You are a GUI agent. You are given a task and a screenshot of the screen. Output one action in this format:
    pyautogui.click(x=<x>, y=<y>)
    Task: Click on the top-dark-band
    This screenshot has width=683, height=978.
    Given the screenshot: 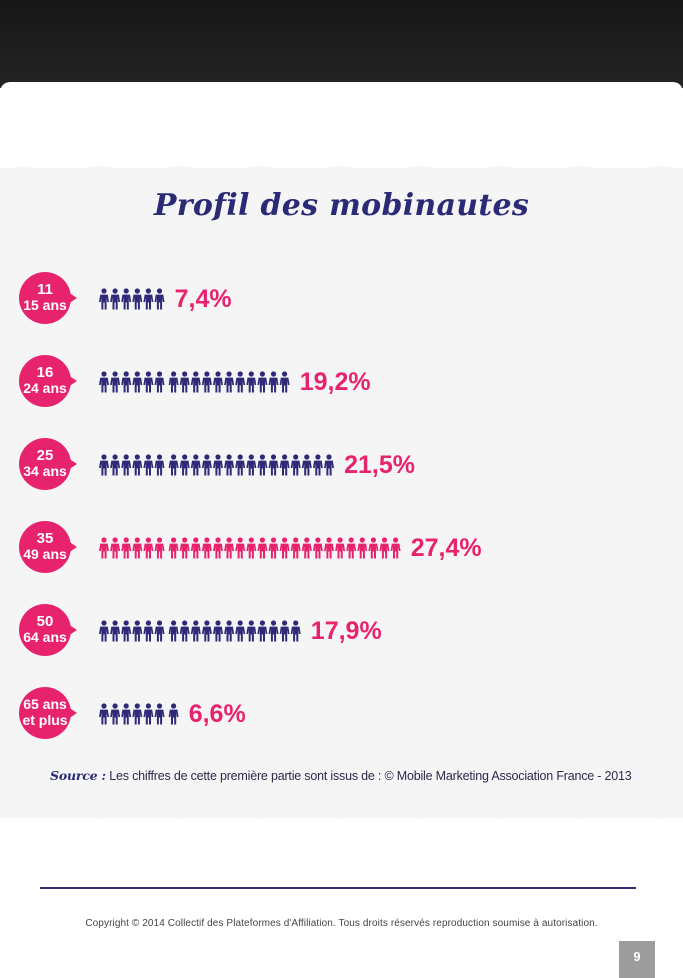 What is the action you would take?
    pyautogui.click(x=341, y=44)
    